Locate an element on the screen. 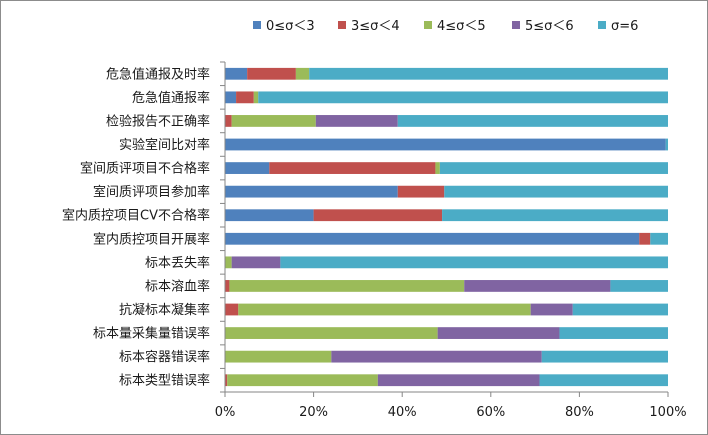  category-label: 标本量采集量错误率 is located at coordinates (151, 334).